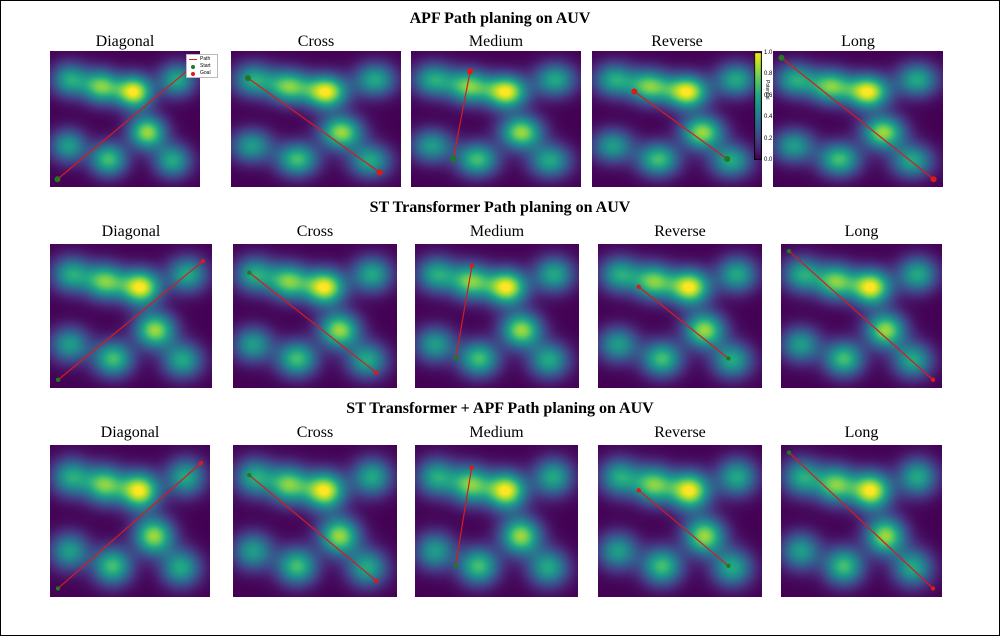 The image size is (1000, 636). I want to click on colorbar-tick: 0.6, so click(768, 96).